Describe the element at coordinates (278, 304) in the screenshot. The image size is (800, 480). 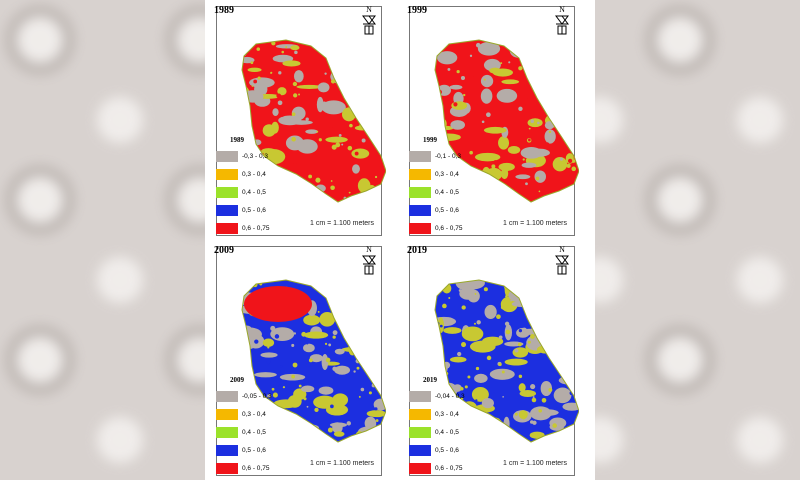
I see `north-red-patch` at that location.